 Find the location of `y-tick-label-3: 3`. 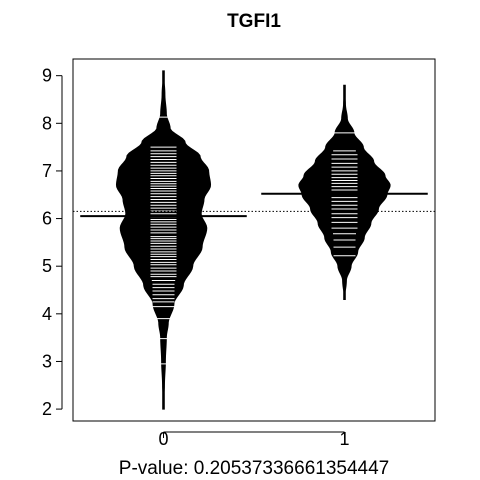

y-tick-label-3: 3 is located at coordinates (47, 361).